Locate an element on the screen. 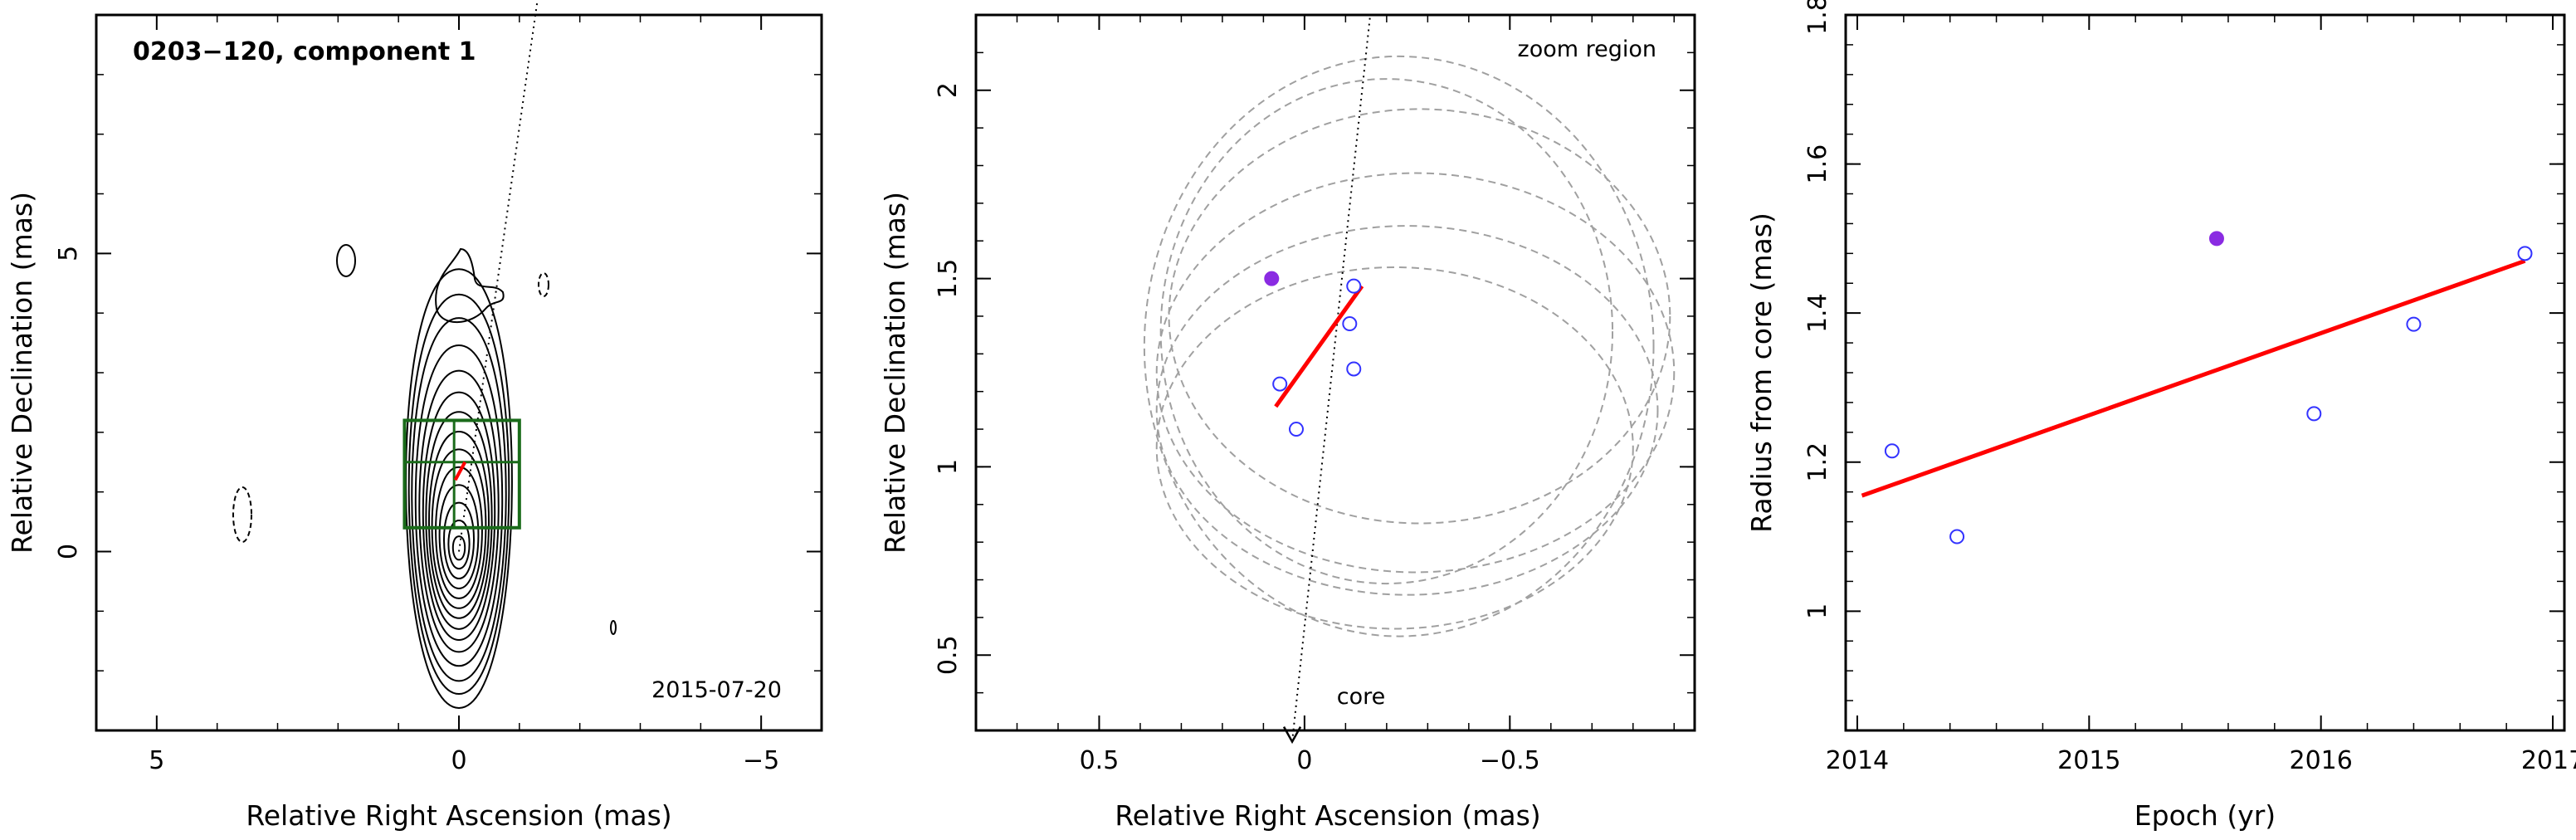 The width and height of the screenshot is (2576, 840). core-label: core is located at coordinates (1361, 697).